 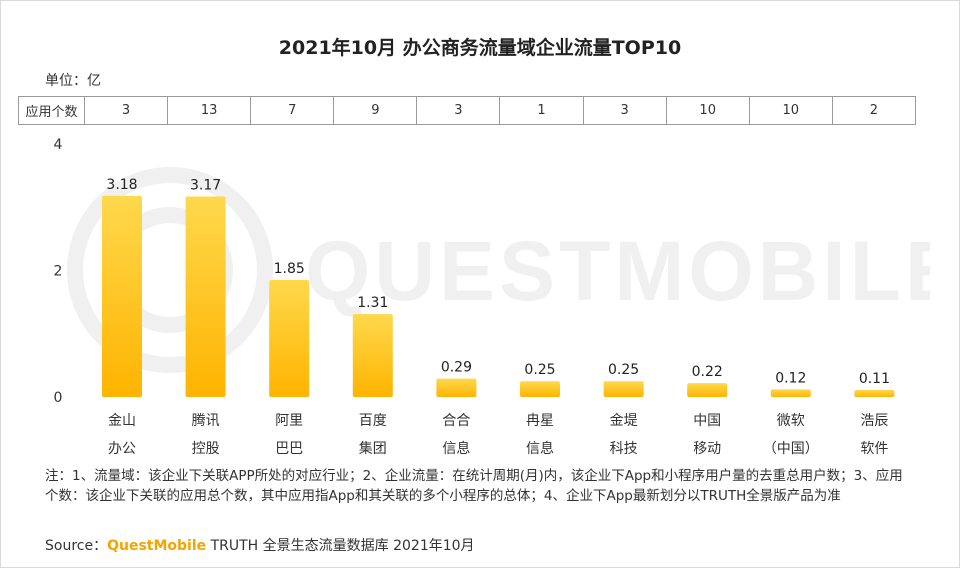 I want to click on x-tick-label: 微软, so click(x=791, y=421).